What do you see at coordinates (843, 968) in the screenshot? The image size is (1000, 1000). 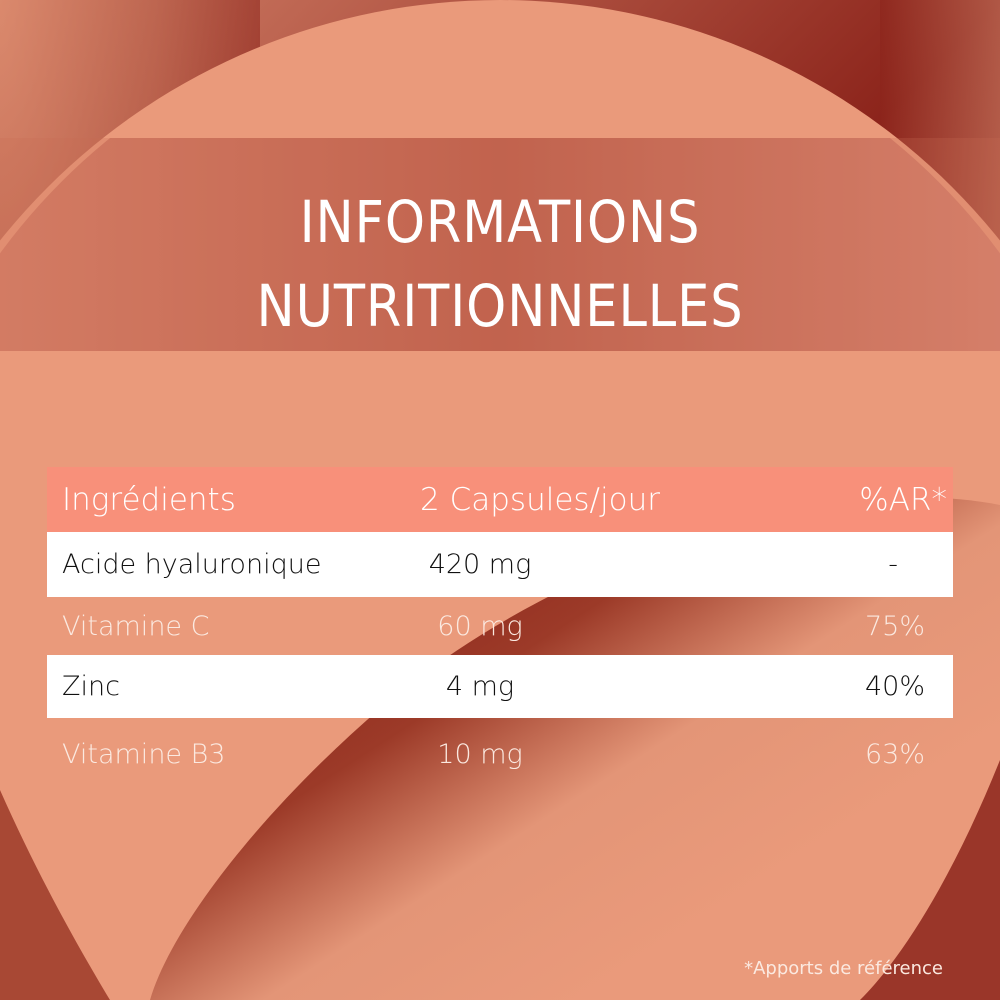 I see `footnote: *Apports de référence` at bounding box center [843, 968].